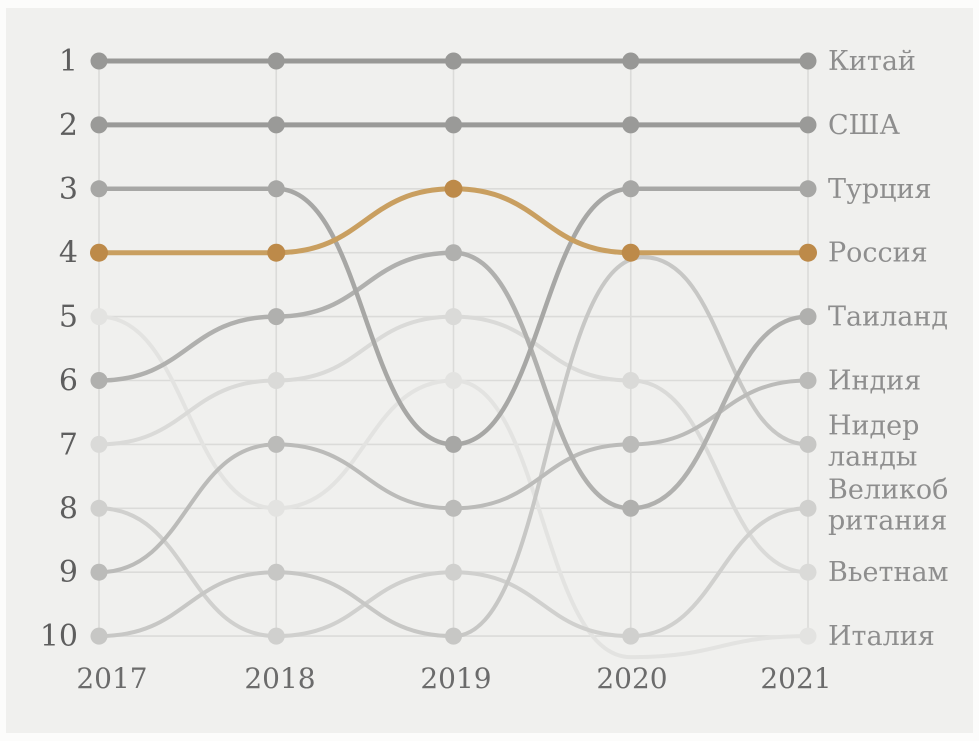 This screenshot has width=979, height=741. Describe the element at coordinates (808, 189) in the screenshot. I see `dot-turkey-2021` at that location.